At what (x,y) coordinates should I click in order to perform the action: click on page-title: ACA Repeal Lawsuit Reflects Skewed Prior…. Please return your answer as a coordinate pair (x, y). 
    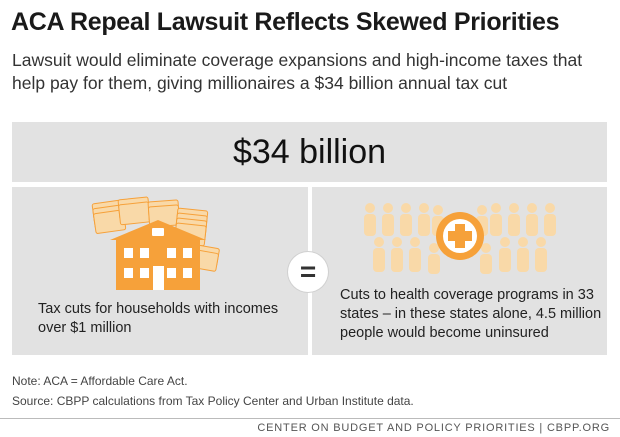
    Looking at the image, I should click on (285, 22).